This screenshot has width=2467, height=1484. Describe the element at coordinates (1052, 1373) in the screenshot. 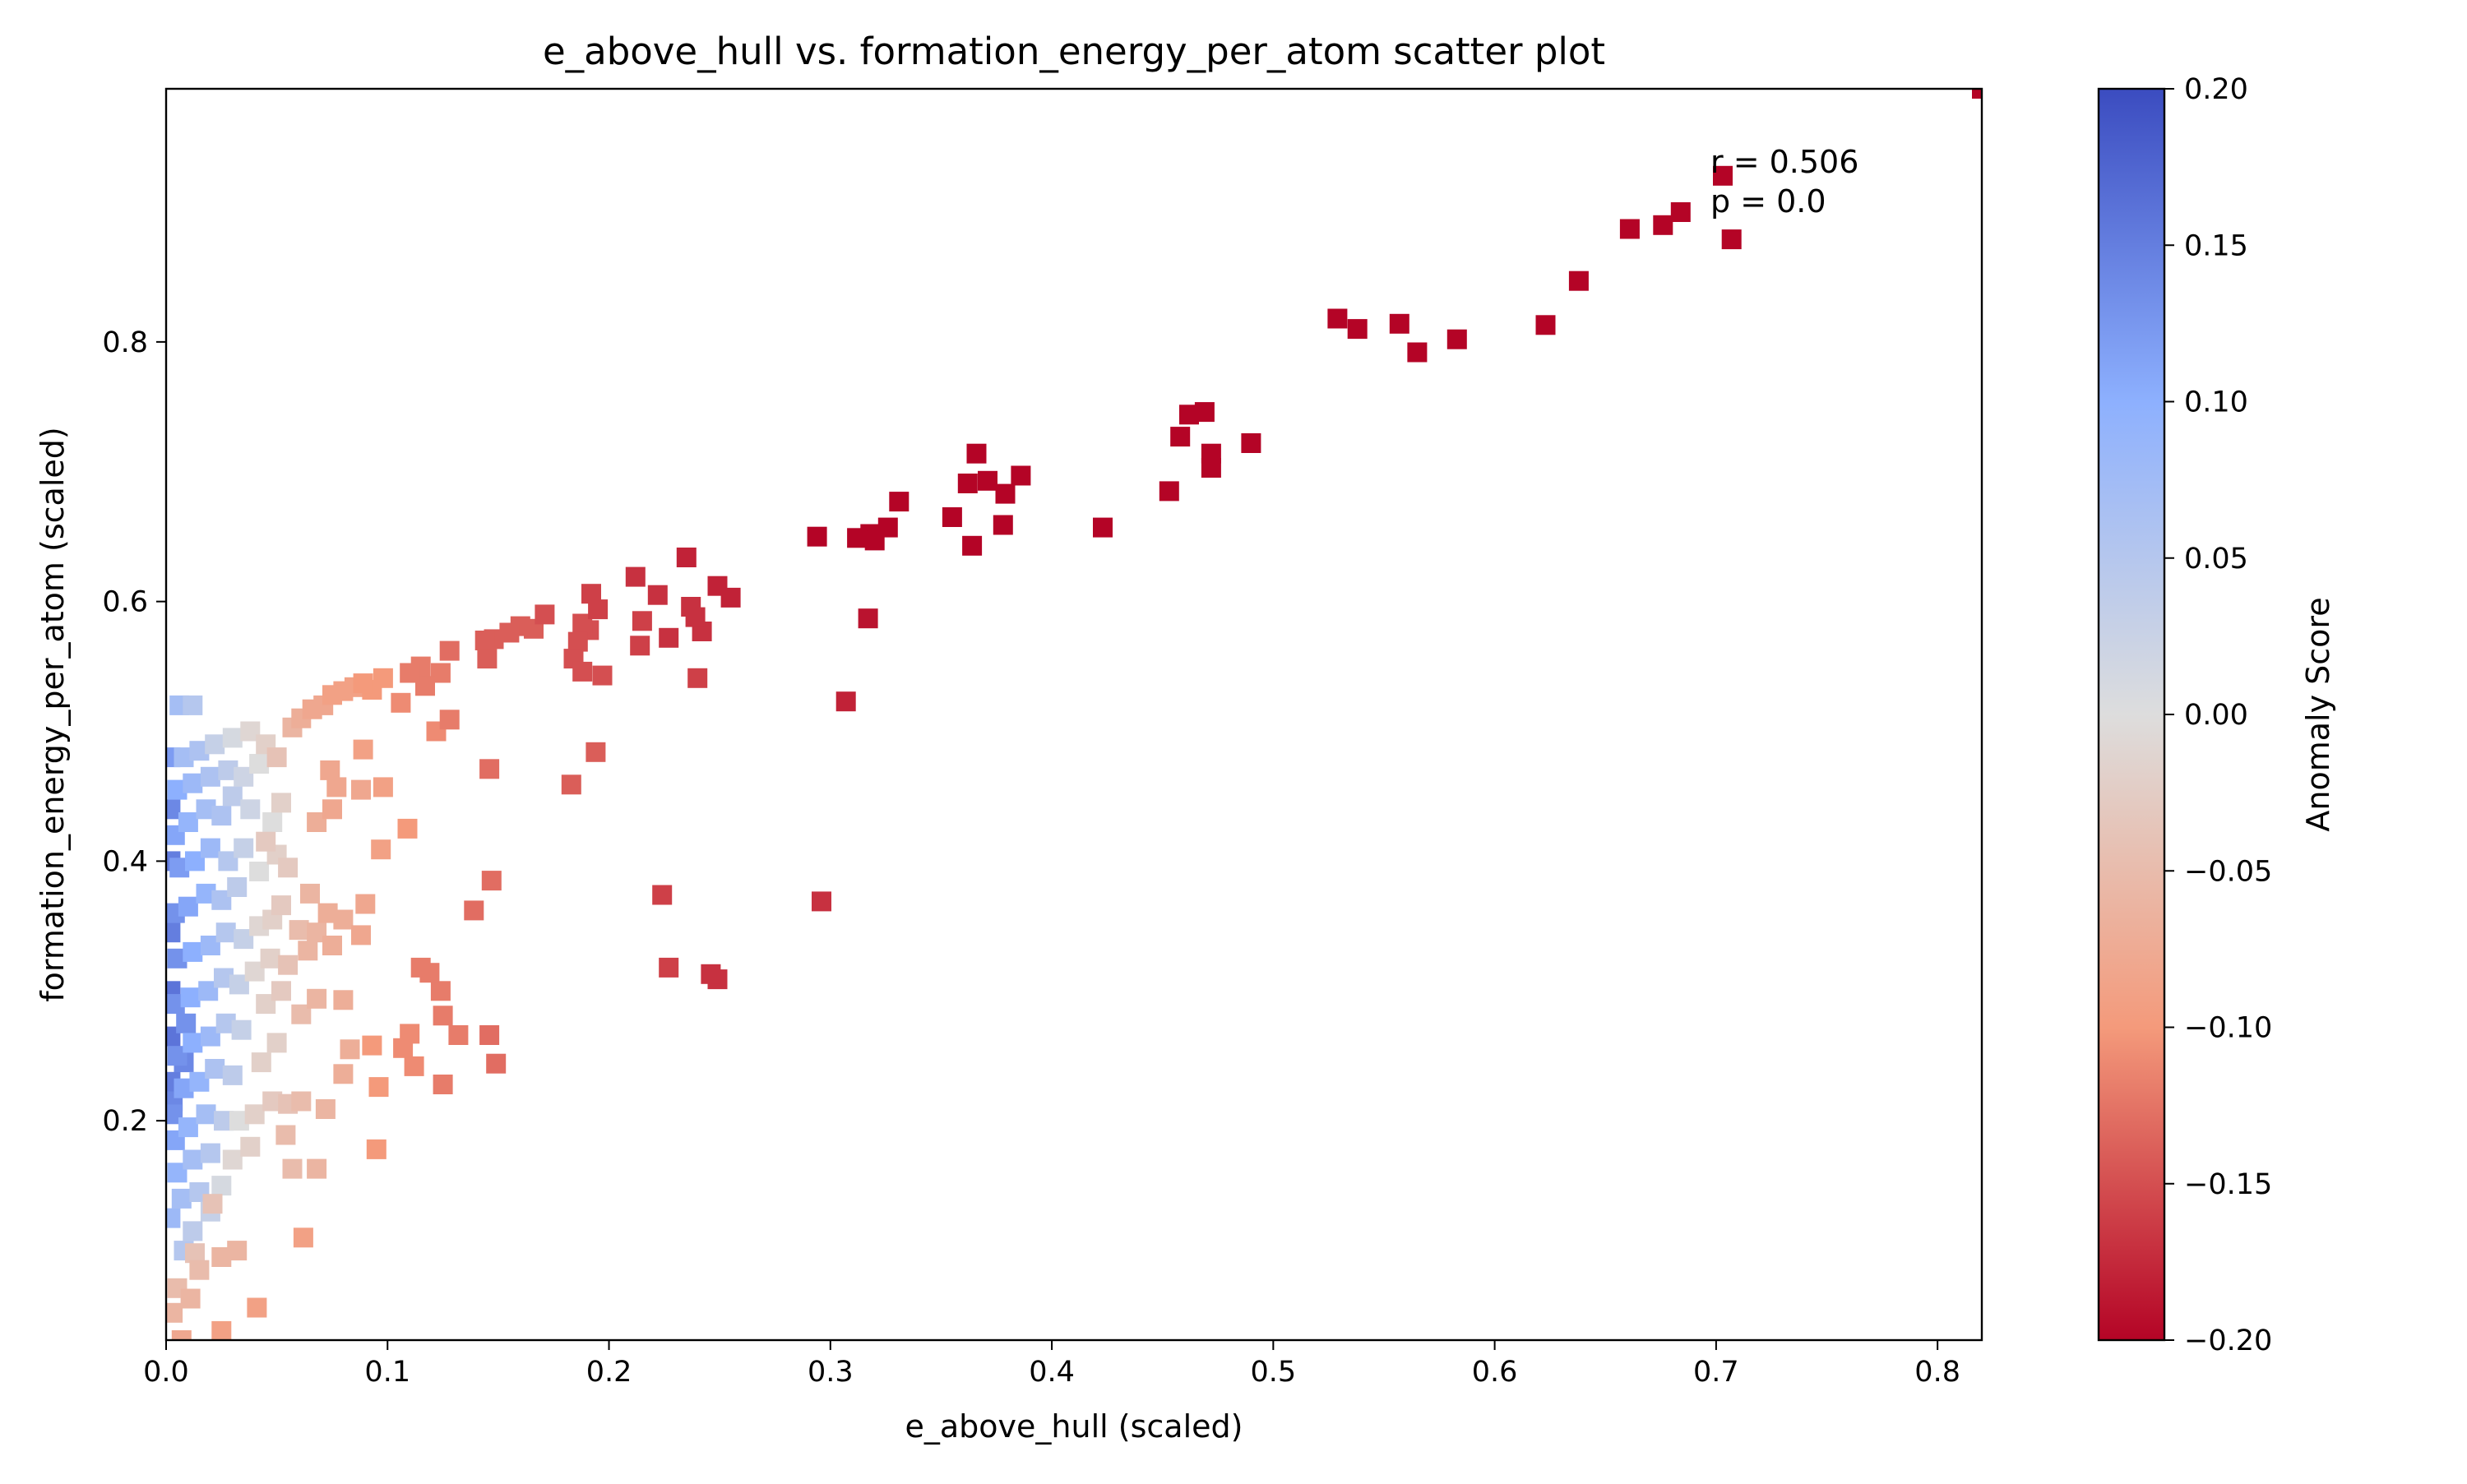

I see `x-tick-label: 0.4` at that location.